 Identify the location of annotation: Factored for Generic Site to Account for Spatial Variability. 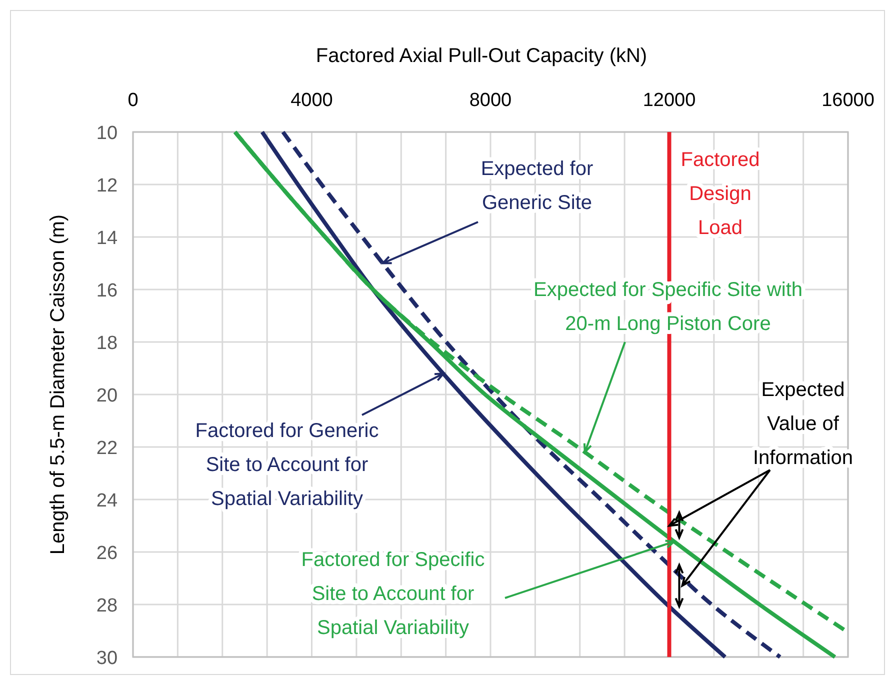
(287, 465).